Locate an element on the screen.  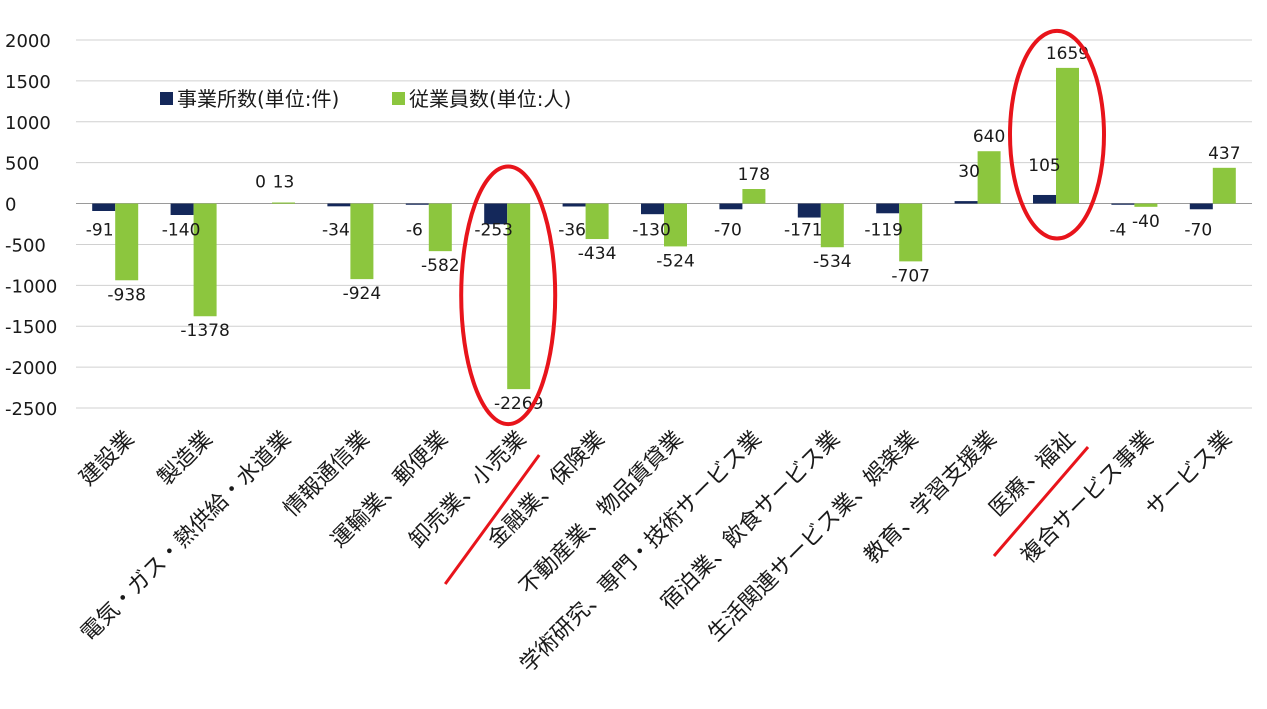
data-label-employees: -924 is located at coordinates (362, 294).